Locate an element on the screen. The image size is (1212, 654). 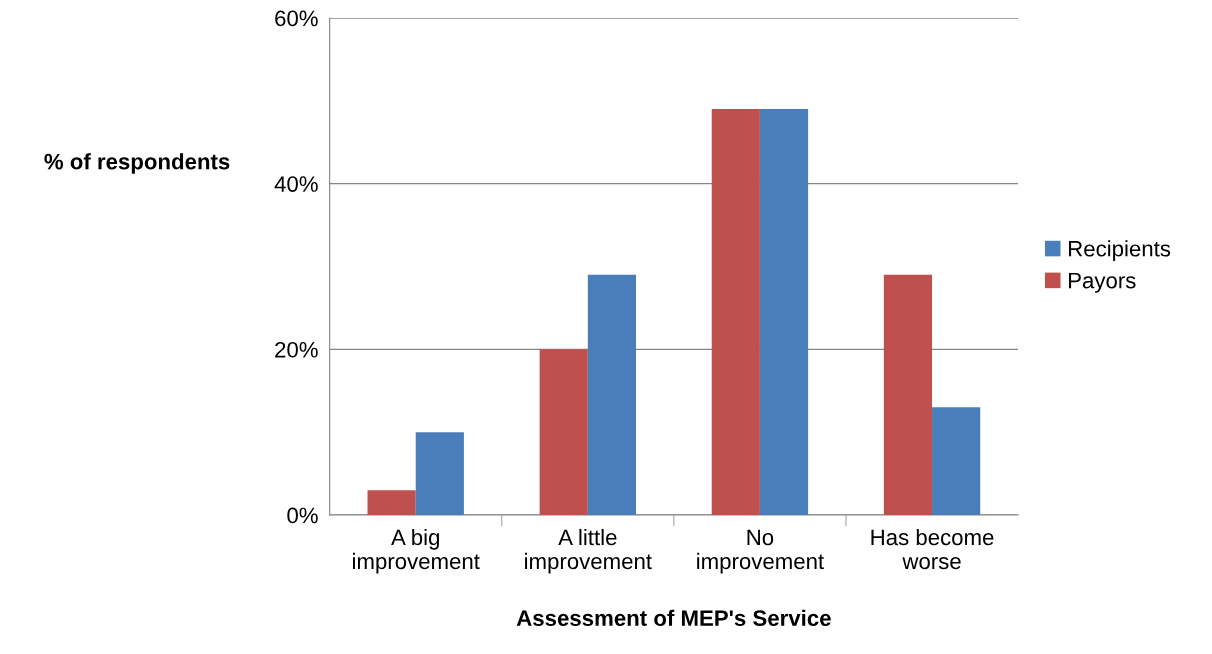
legend-label: Payors is located at coordinates (1102, 282).